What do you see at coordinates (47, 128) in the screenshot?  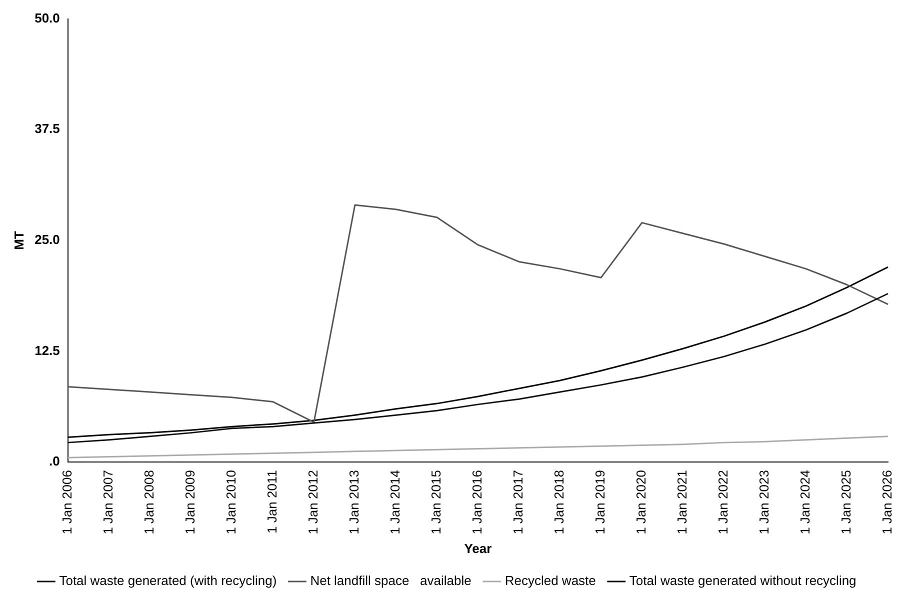 I see `y-tick-label: 37.5` at bounding box center [47, 128].